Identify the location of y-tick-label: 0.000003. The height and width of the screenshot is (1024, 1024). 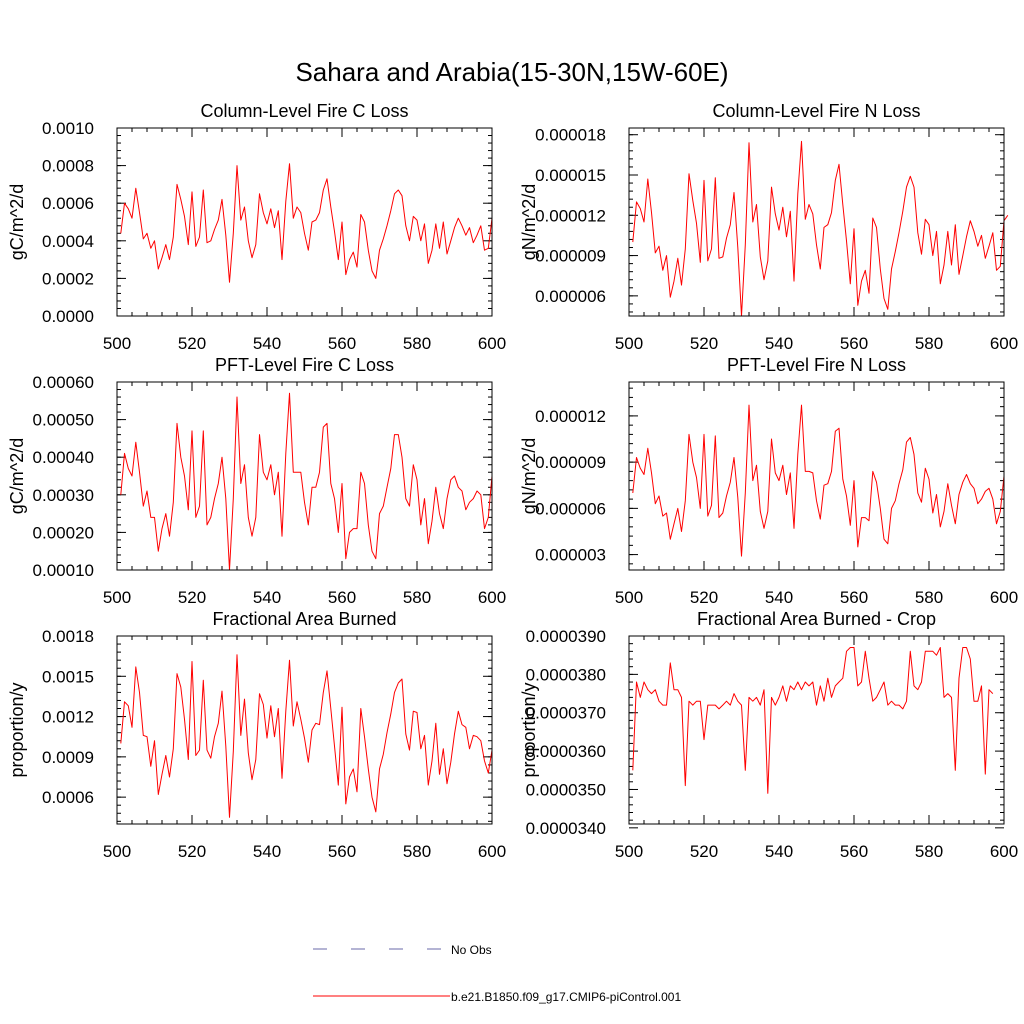
(570, 555).